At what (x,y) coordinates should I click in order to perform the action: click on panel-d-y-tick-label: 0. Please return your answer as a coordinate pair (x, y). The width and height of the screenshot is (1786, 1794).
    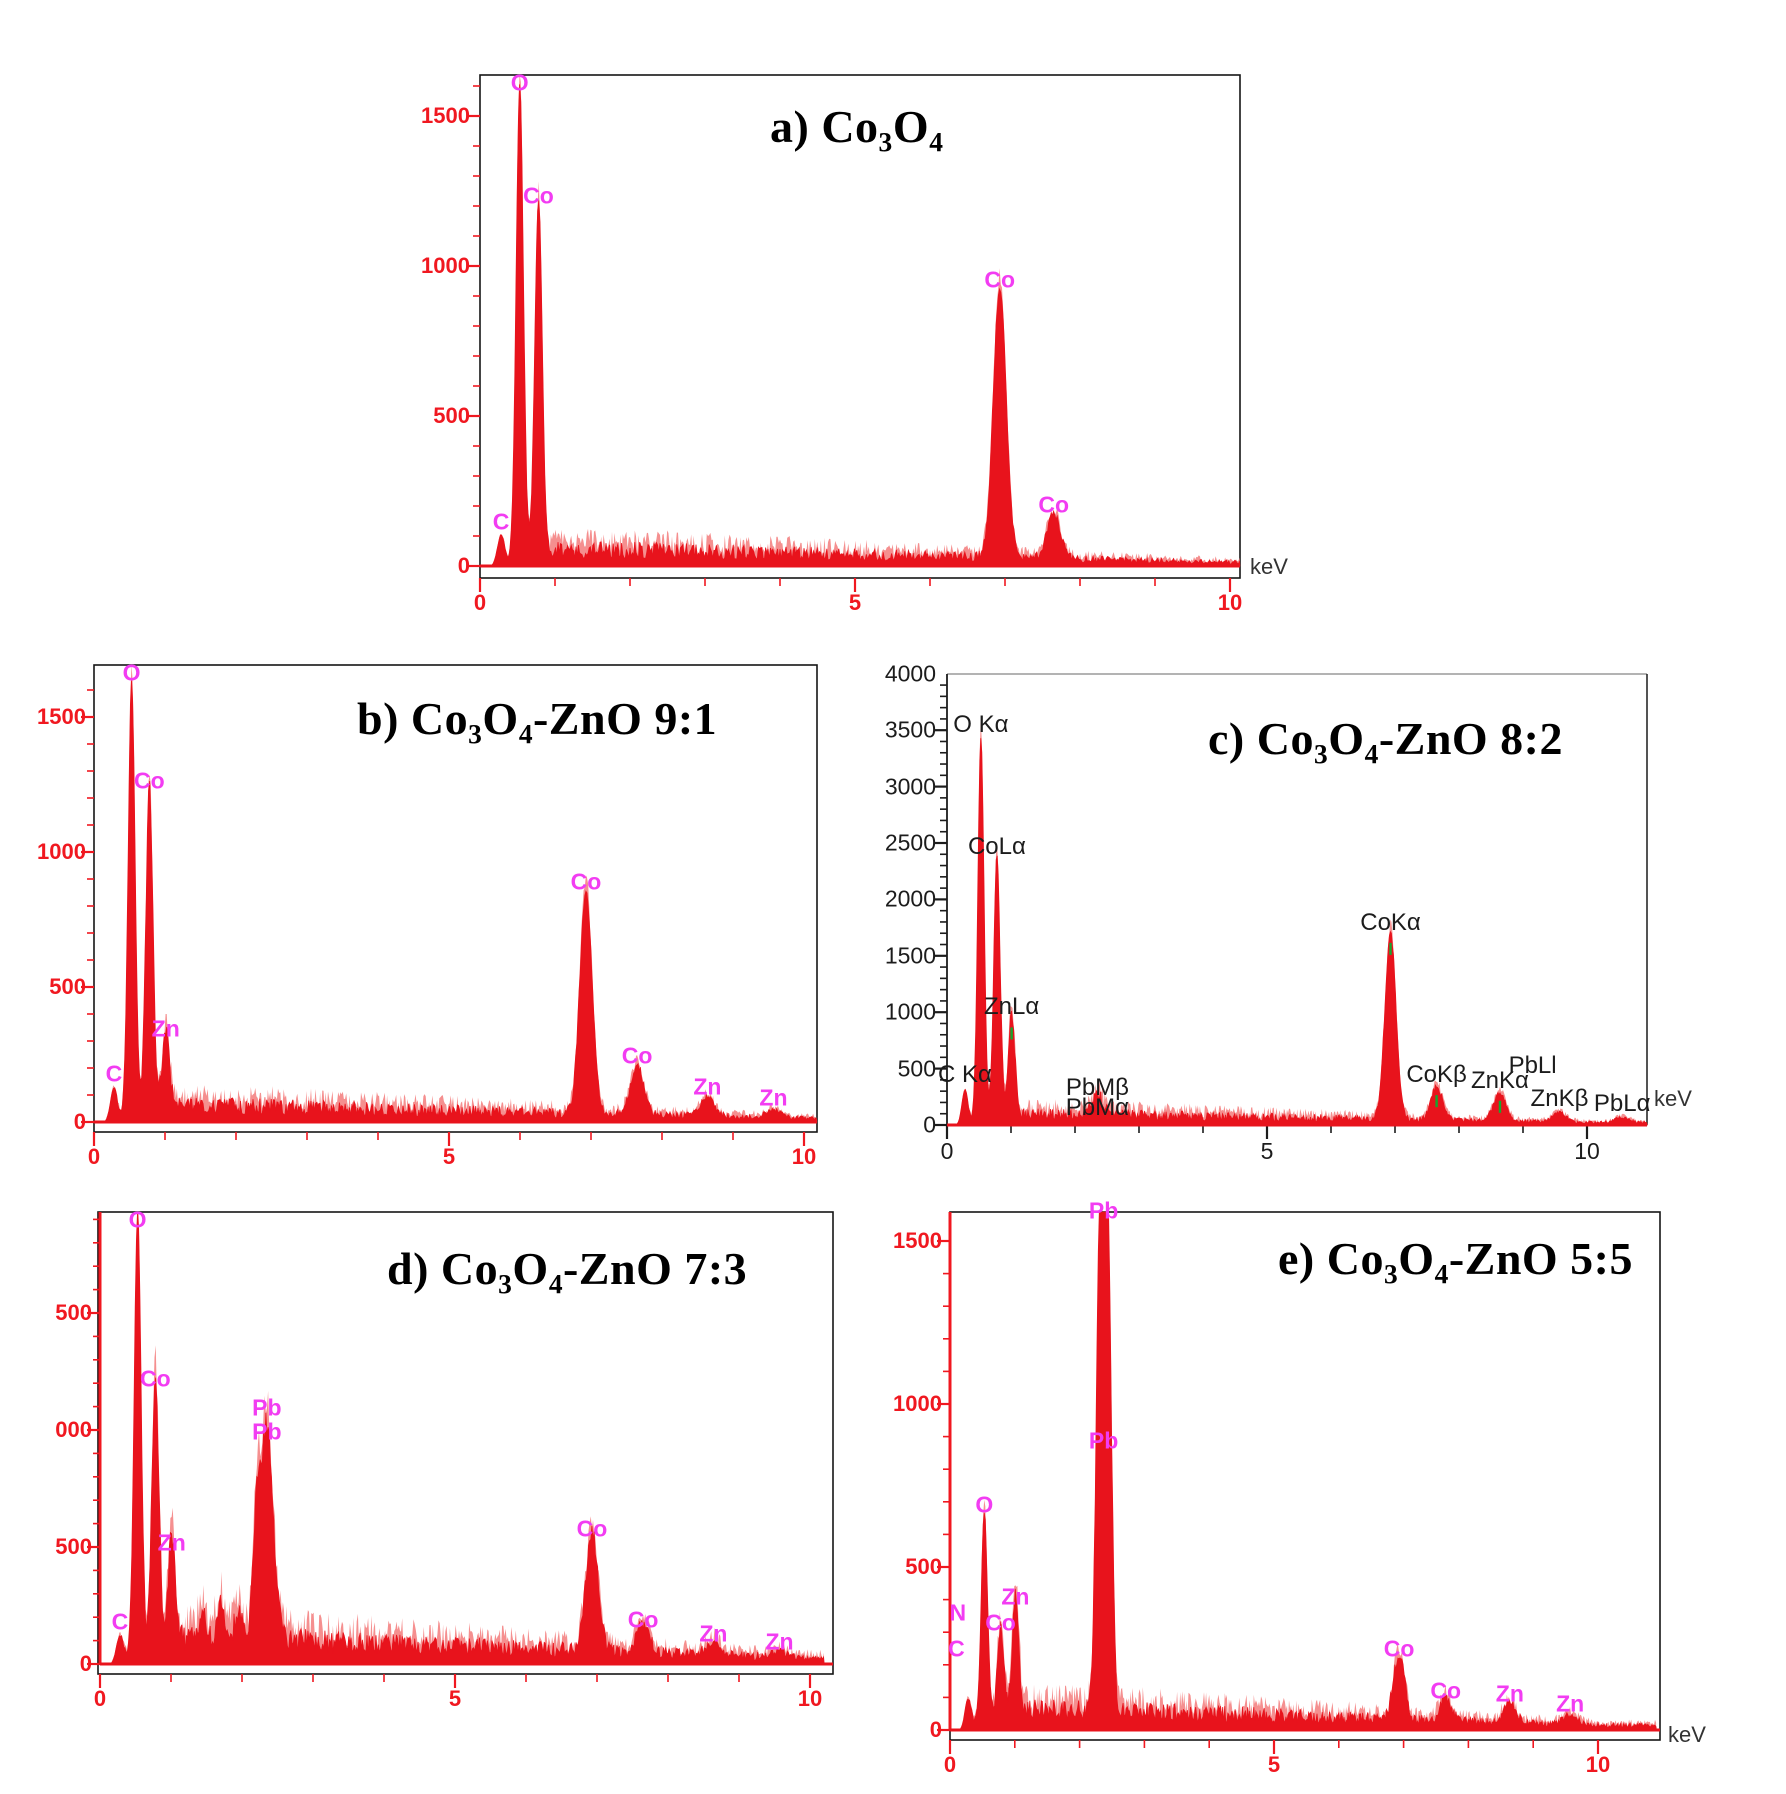
    Looking at the image, I should click on (85, 1663).